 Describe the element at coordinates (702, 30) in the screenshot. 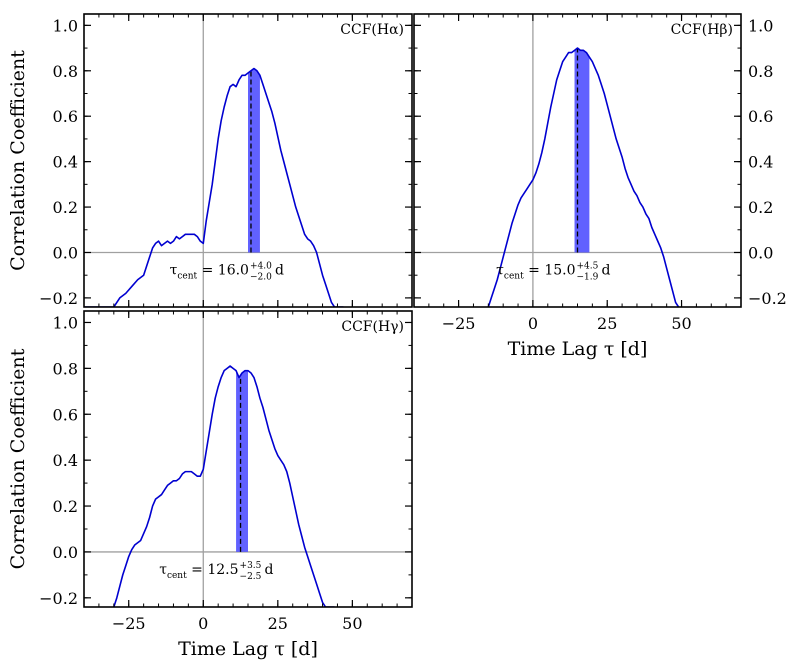

I see `panel-label: CCF(Hβ)` at that location.